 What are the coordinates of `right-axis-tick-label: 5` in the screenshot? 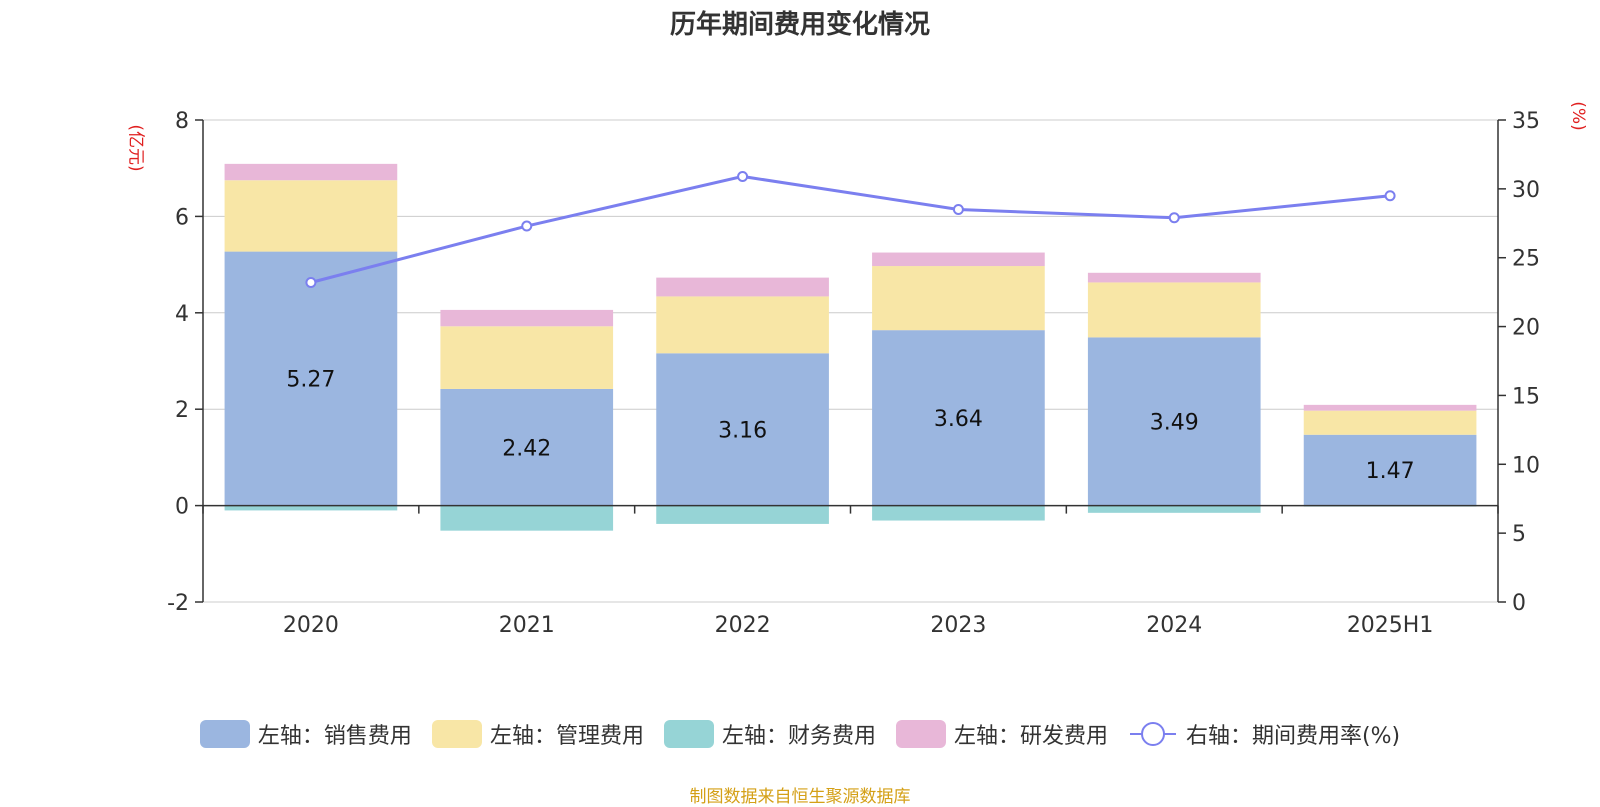 It's located at (1519, 534).